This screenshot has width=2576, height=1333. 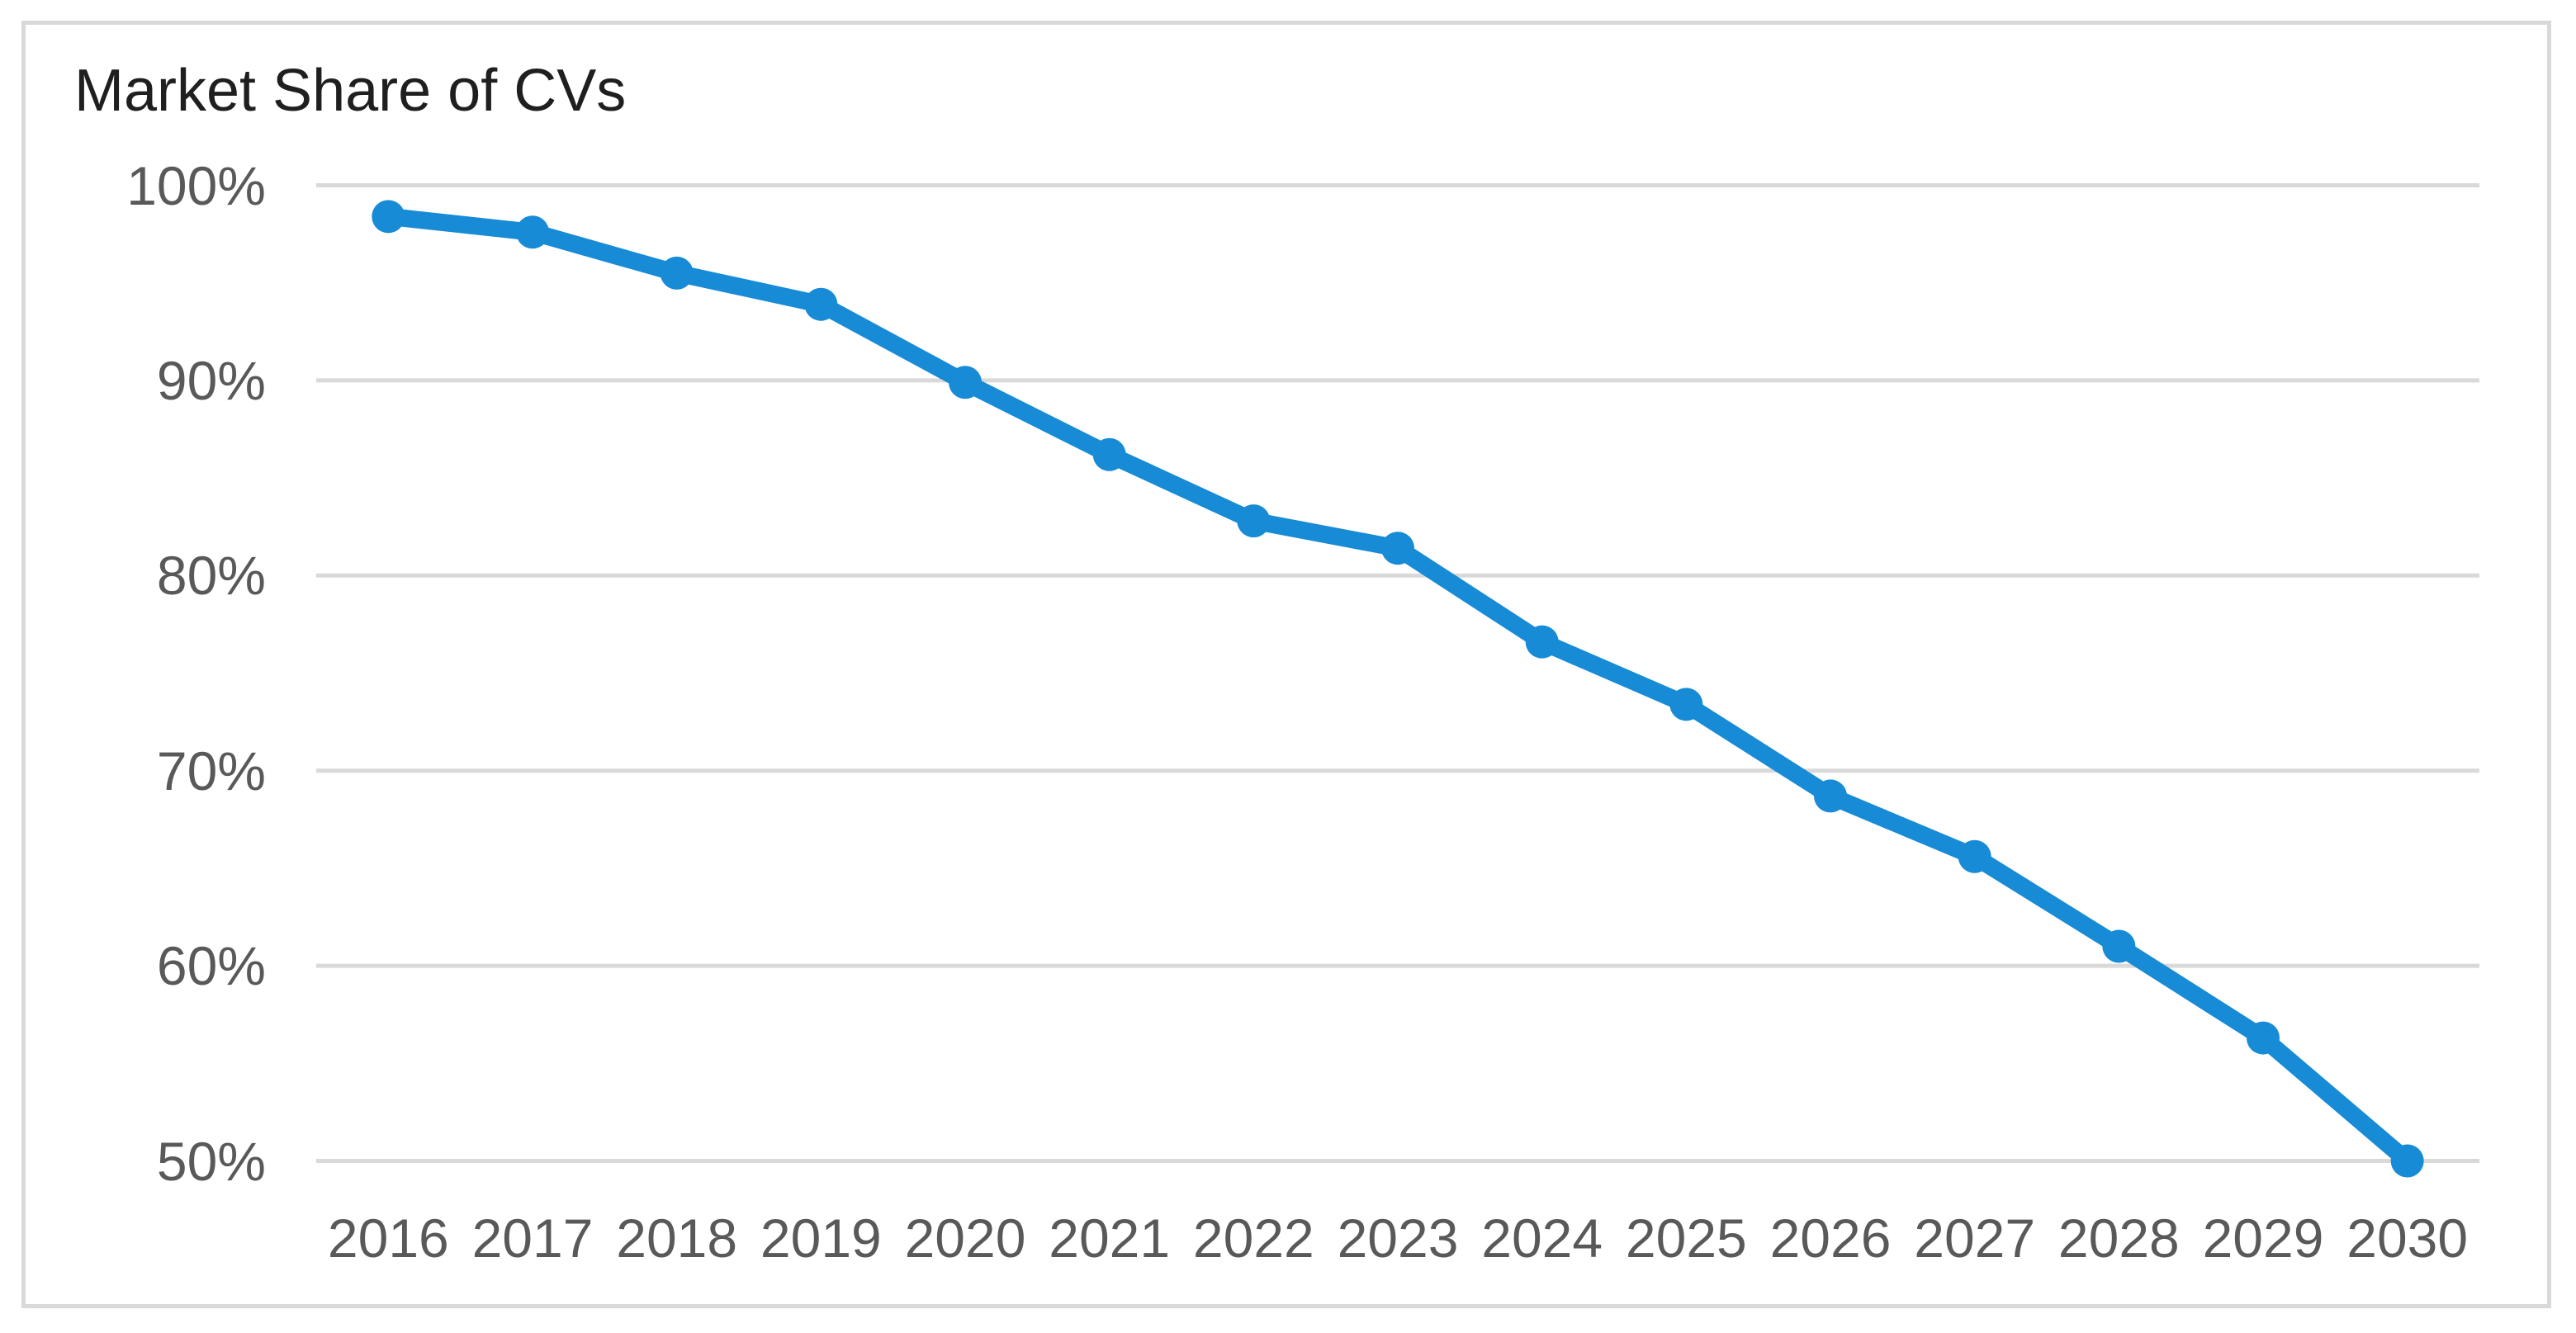 I want to click on x-axis-tick-label: 2027, so click(x=1975, y=1238).